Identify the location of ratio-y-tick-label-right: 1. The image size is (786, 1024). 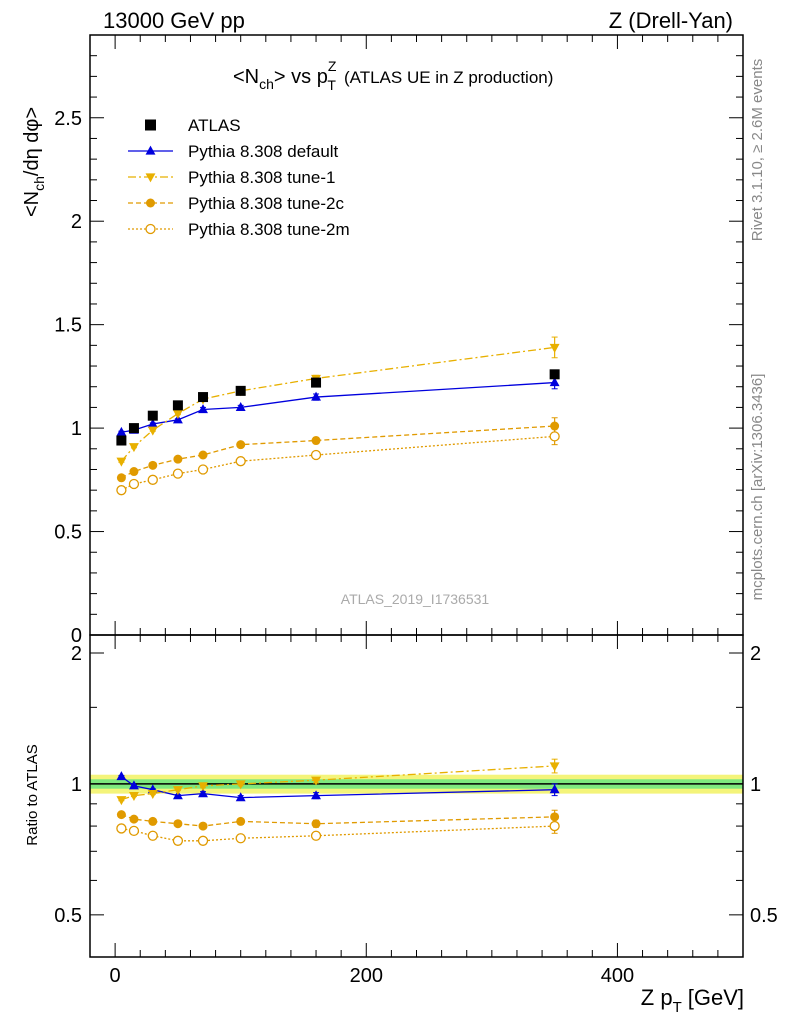
(755, 785).